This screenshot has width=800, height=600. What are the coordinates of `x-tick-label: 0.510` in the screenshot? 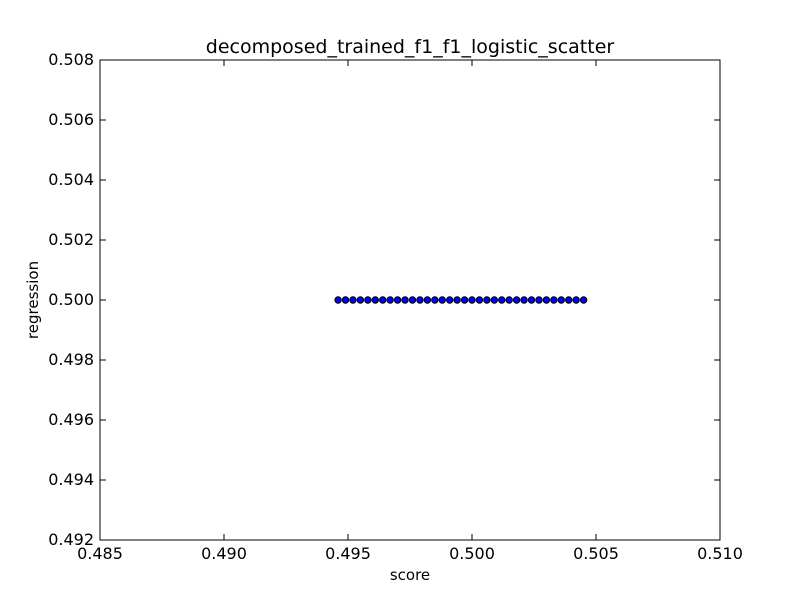 It's located at (720, 553).